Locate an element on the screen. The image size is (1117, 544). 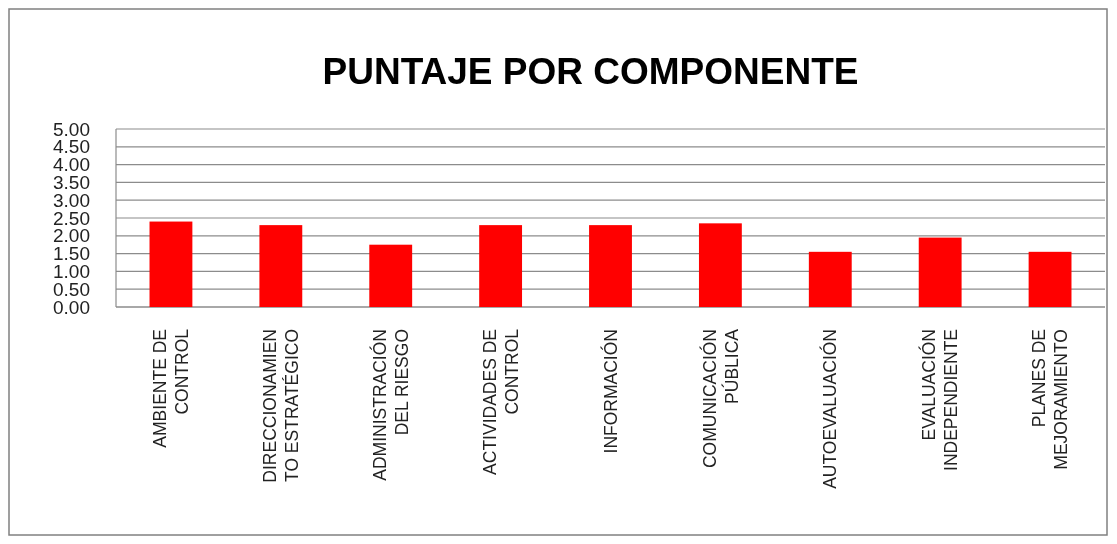
x-tick-label: ACTIVIDADES DE CONTROL is located at coordinates (500, 401).